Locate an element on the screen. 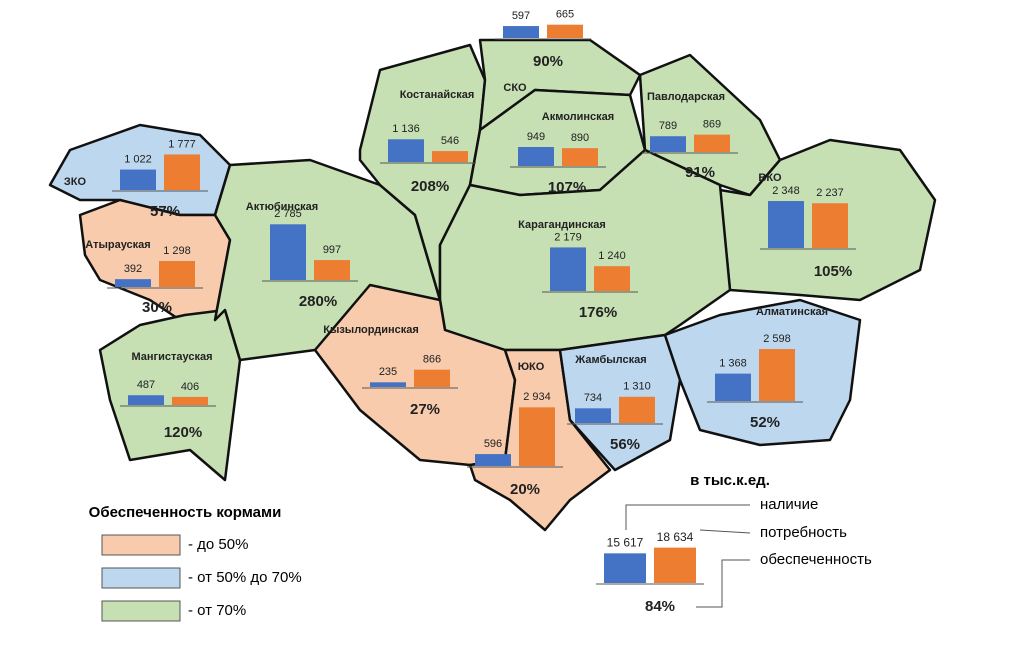 The width and height of the screenshot is (1026, 647). region-name: Костанайская is located at coordinates (437, 95).